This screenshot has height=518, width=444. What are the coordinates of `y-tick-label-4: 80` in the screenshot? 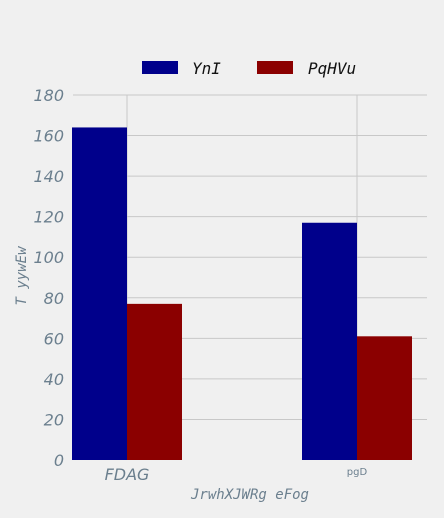 It's located at (54, 298).